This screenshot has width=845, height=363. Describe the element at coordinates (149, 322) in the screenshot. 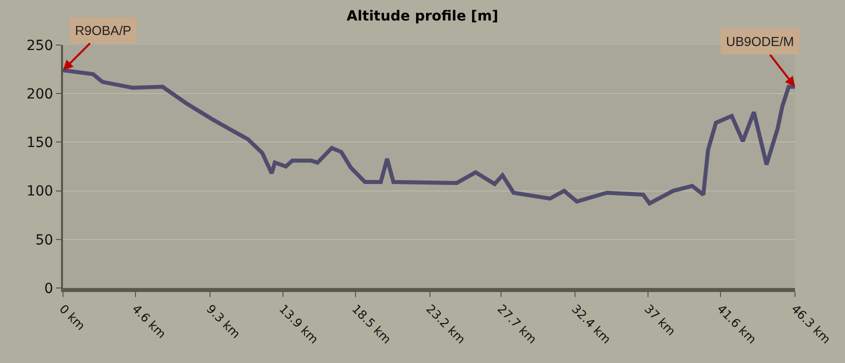

I see `x-tick-label: 4.6 km` at that location.